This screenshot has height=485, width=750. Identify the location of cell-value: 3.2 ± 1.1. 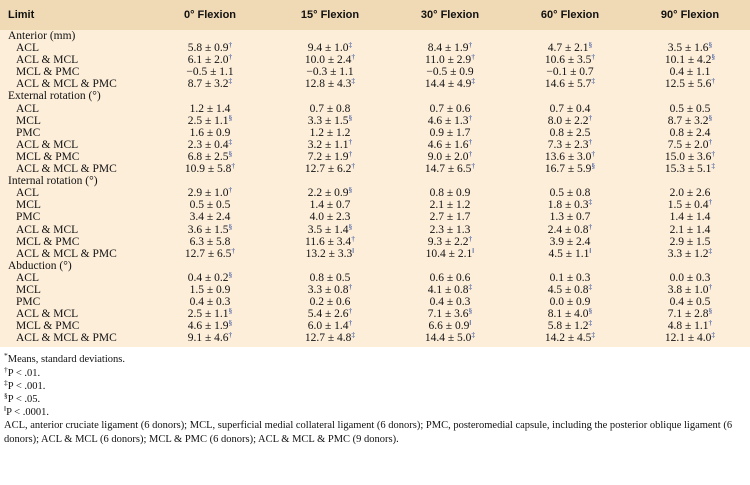
(328, 144).